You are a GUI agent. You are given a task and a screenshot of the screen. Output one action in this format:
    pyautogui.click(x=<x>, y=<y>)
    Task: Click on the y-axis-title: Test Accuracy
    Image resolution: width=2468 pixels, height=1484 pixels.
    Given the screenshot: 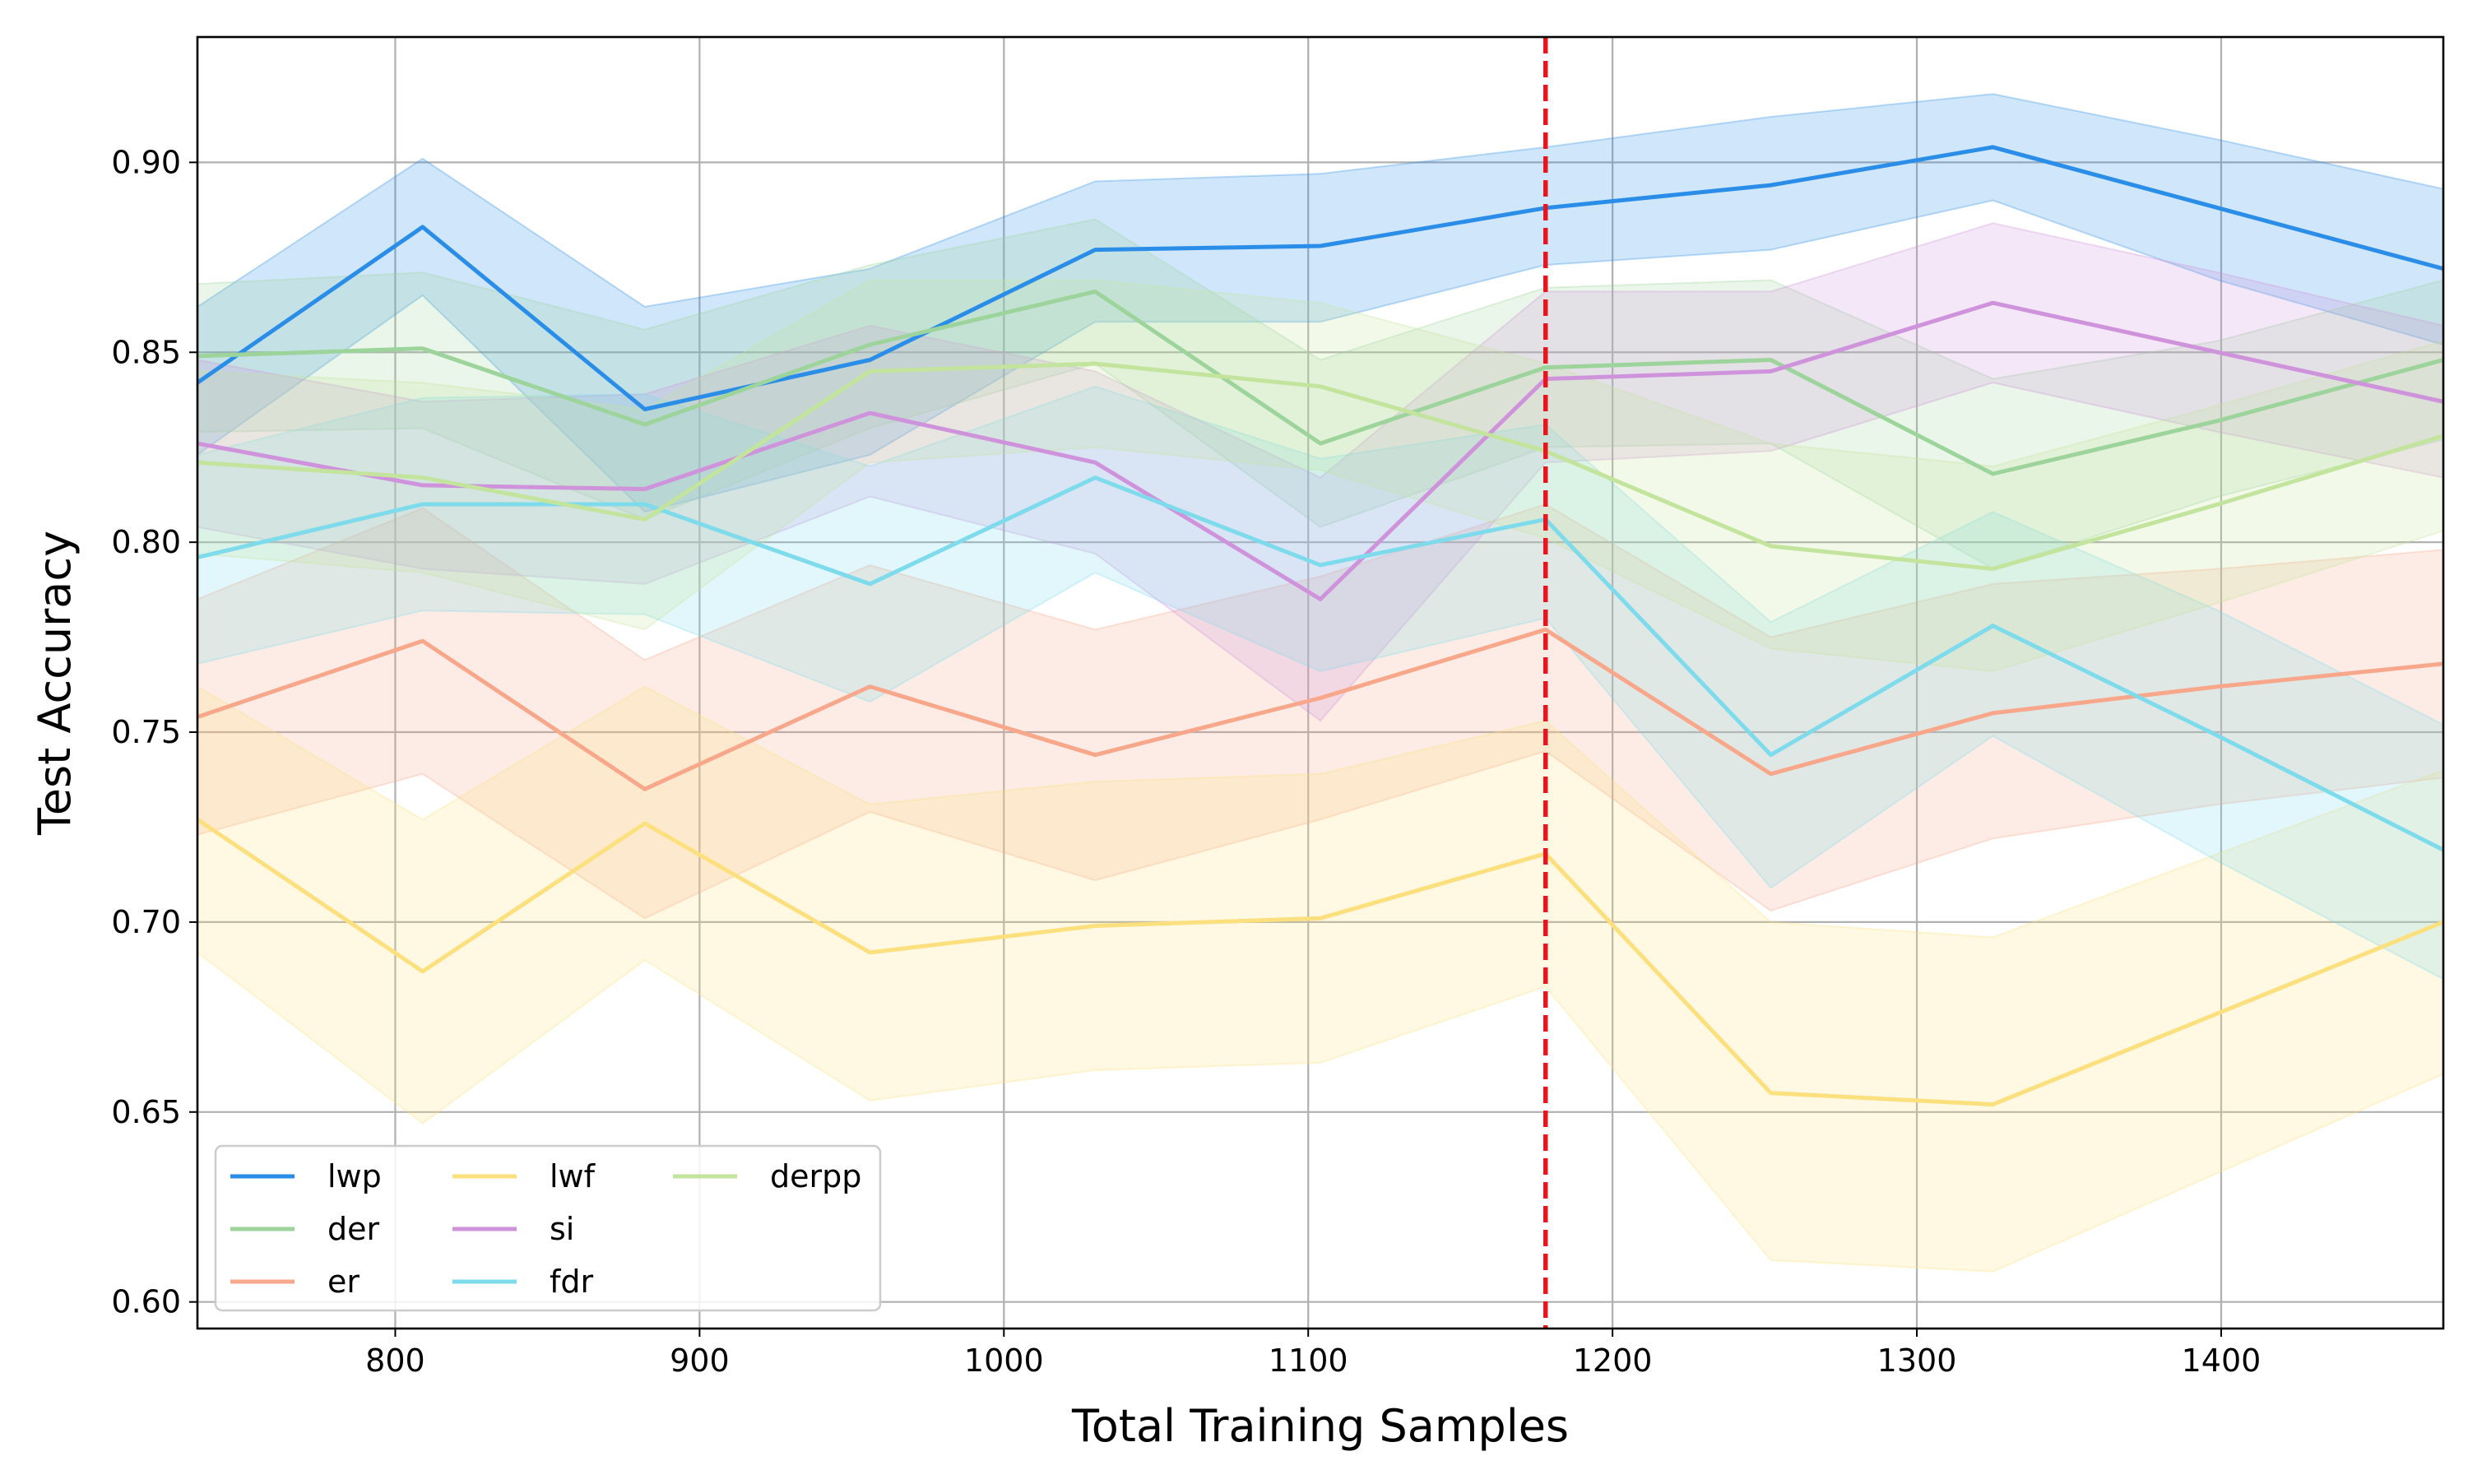 What is the action you would take?
    pyautogui.click(x=55, y=683)
    